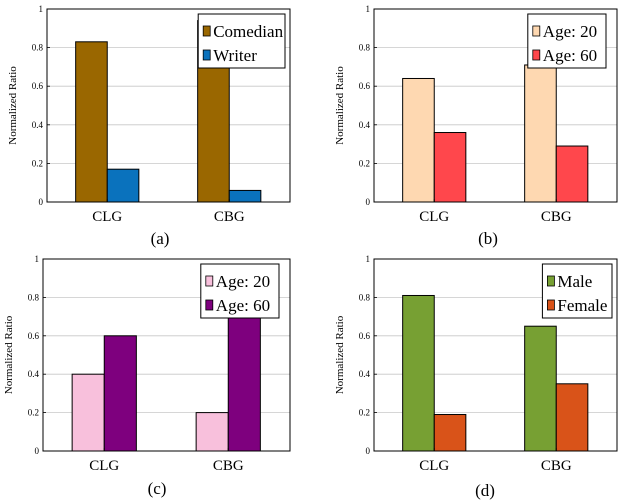 The image size is (626, 503). What do you see at coordinates (582, 305) in the screenshot?
I see `legend-label: Female` at bounding box center [582, 305].